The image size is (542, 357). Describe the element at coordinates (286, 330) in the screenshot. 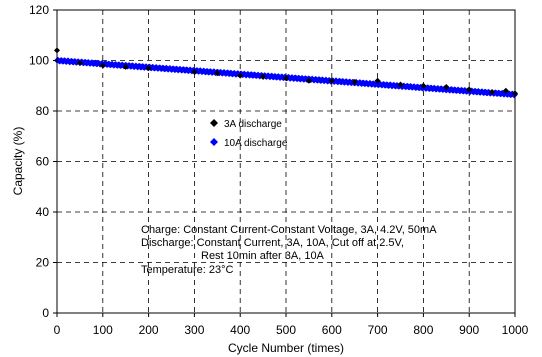

I see `x-tick-label: 500` at that location.